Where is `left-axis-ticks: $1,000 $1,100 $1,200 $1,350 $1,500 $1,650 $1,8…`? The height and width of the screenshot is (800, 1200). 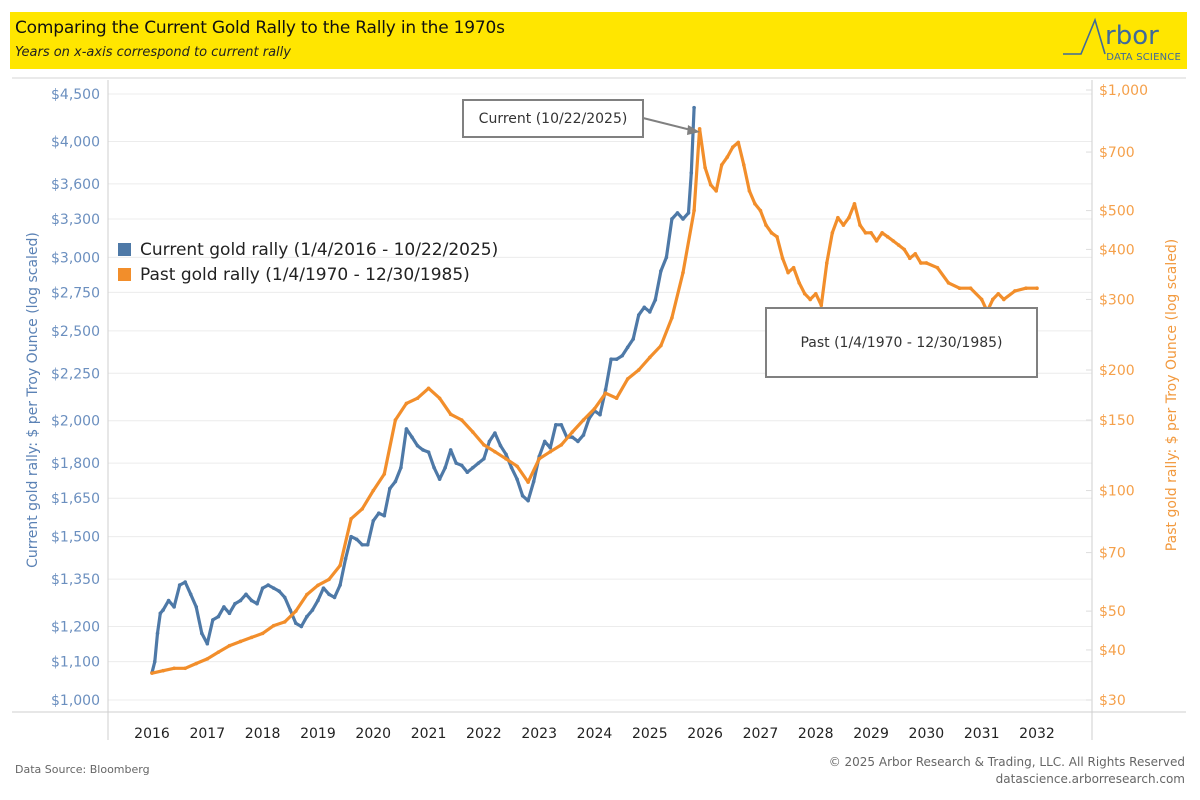
left-axis-ticks: $1,000 $1,100 $1,200 $1,350 $1,500 $1,650 $1,8… is located at coordinates (75, 398).